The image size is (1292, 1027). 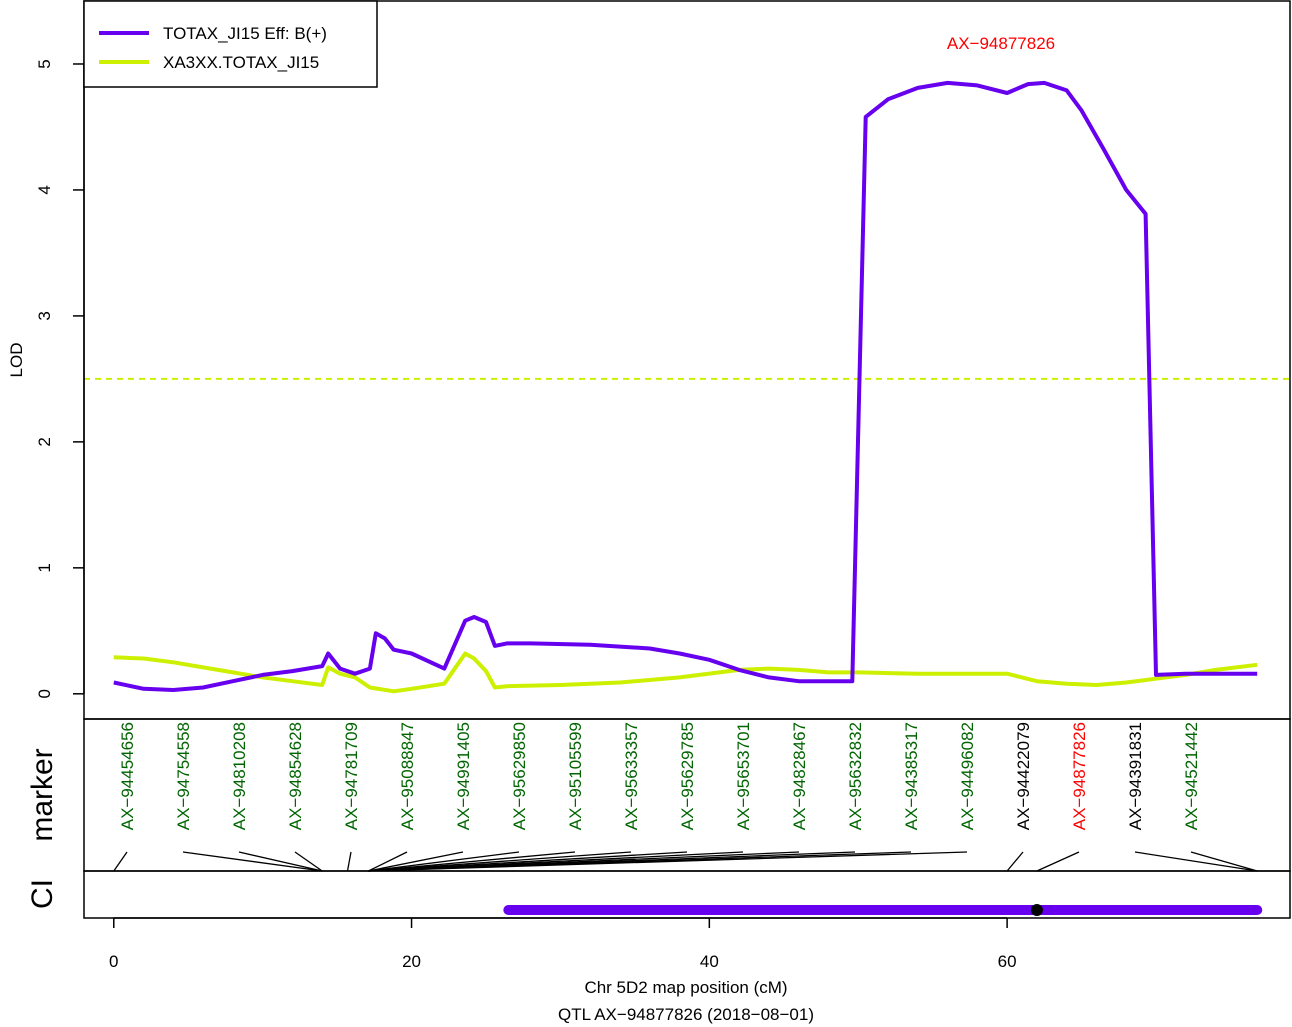 I want to click on y-tick-label: 5, so click(x=44, y=63).